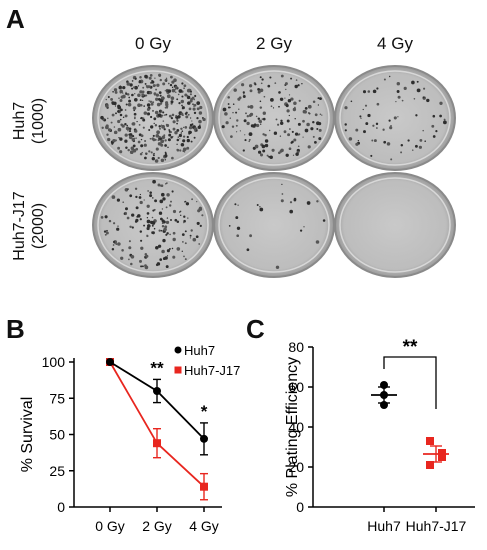  I want to click on x-tick-label: 4 Gy, so click(204, 526).